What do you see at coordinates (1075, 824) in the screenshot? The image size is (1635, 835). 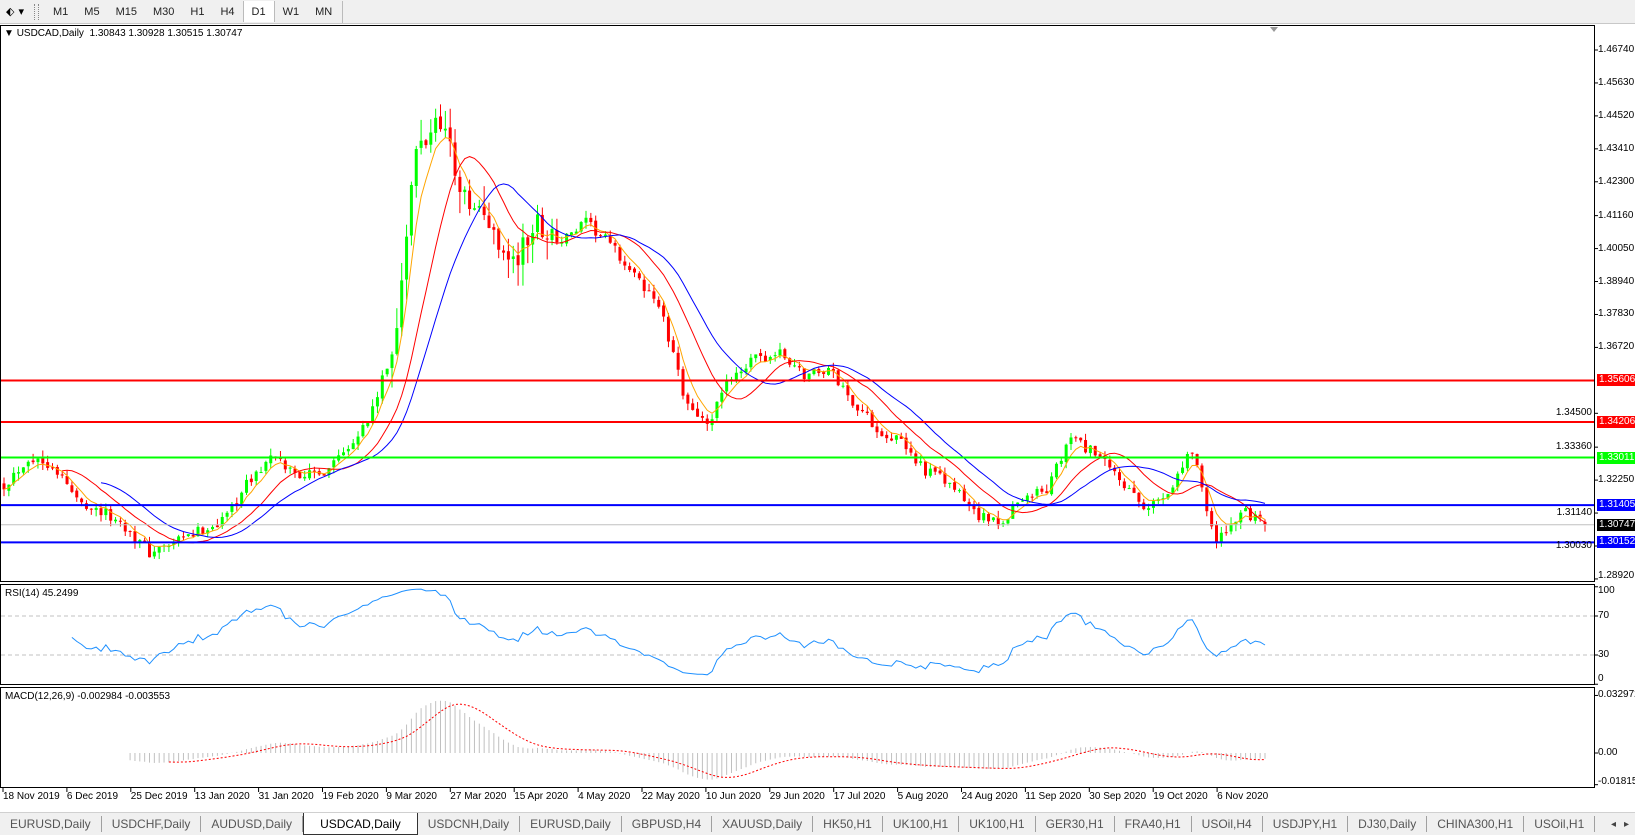 I see `tab-ger30-h1: GER30,H1` at bounding box center [1075, 824].